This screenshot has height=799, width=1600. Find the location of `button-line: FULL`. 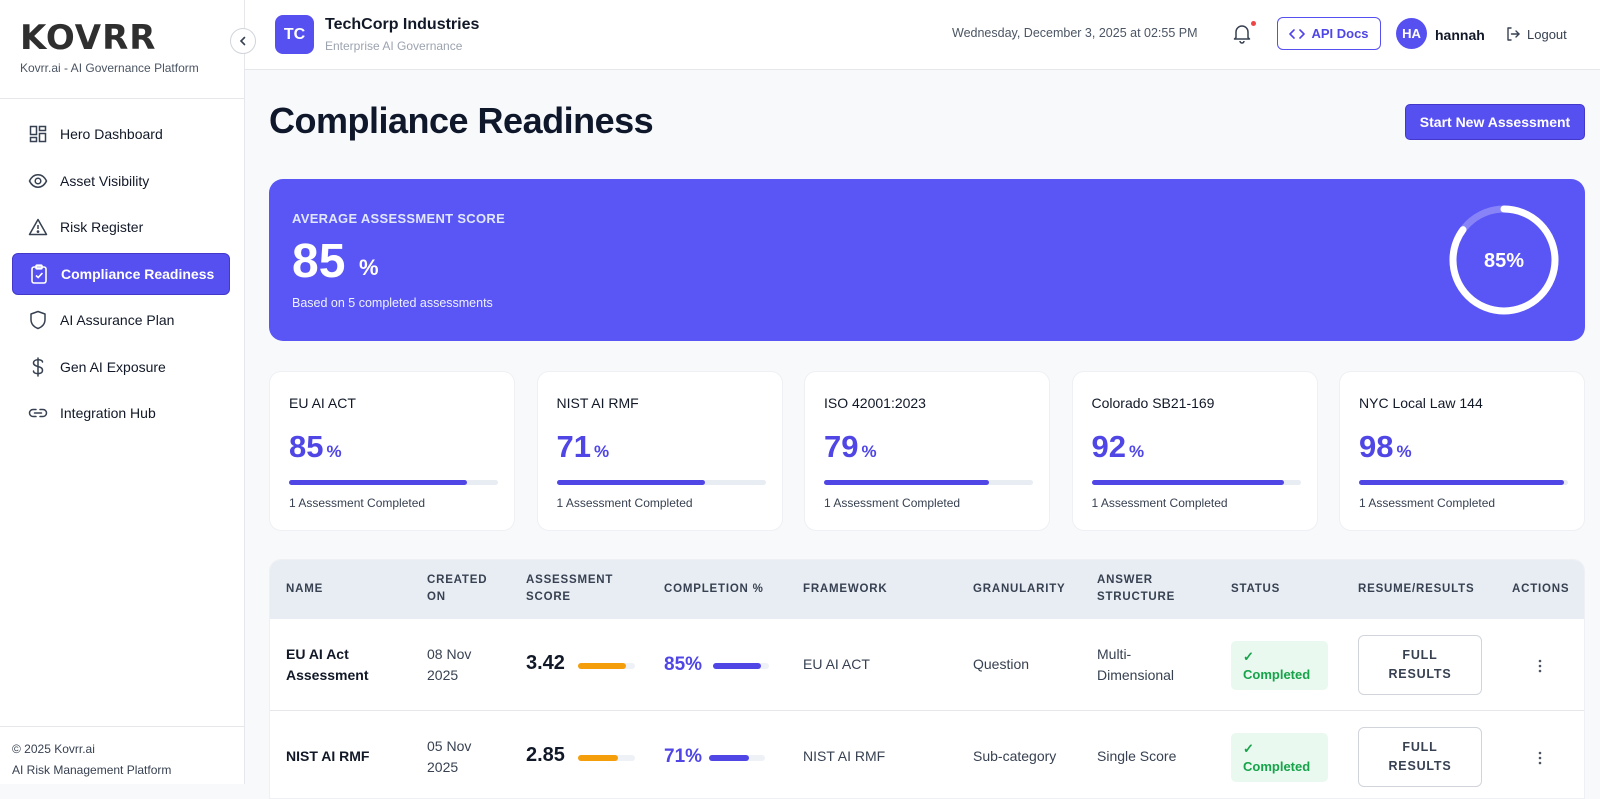

button-line: FULL is located at coordinates (1420, 747).